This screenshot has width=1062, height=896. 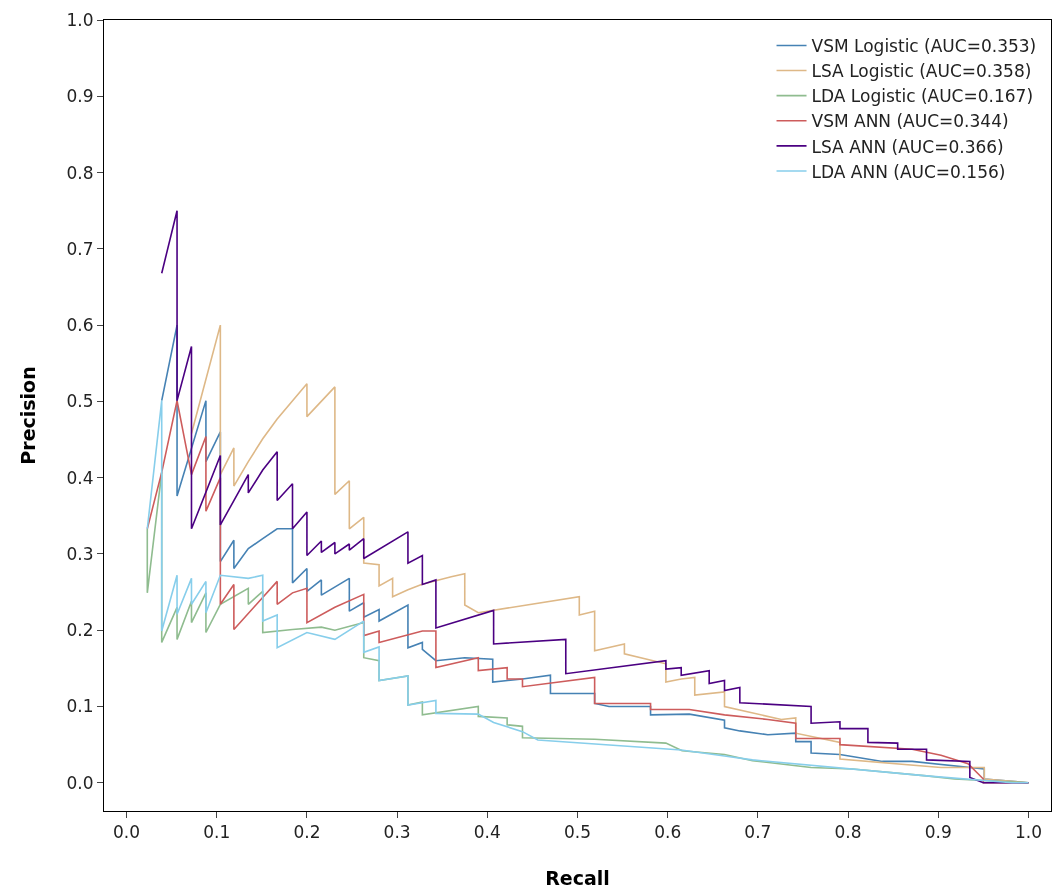 I want to click on y-tick-label: 1.0, so click(x=80, y=19).